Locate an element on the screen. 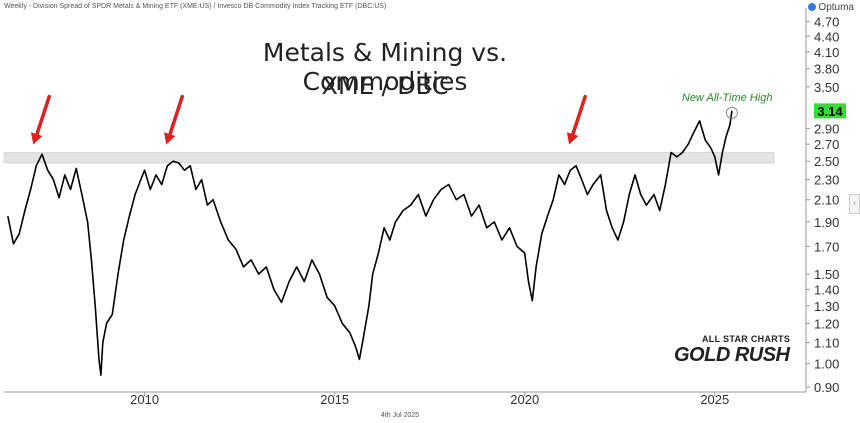 This screenshot has width=860, height=423. x-tick-label: 2010 is located at coordinates (144, 399).